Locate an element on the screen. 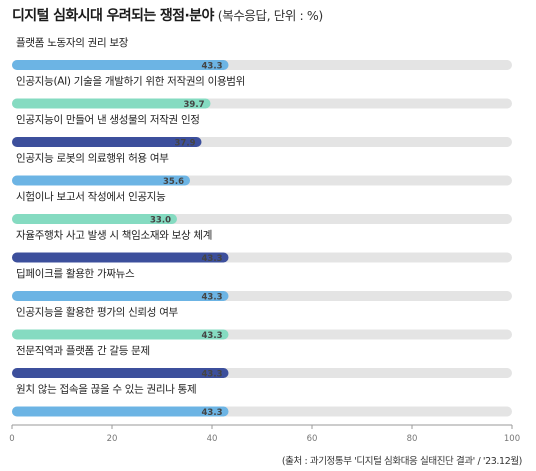 Image resolution: width=536 pixels, height=471 pixels. category-label: 자율주행차 사고 발생 시 책임소재와 보상 체계 is located at coordinates (114, 235).